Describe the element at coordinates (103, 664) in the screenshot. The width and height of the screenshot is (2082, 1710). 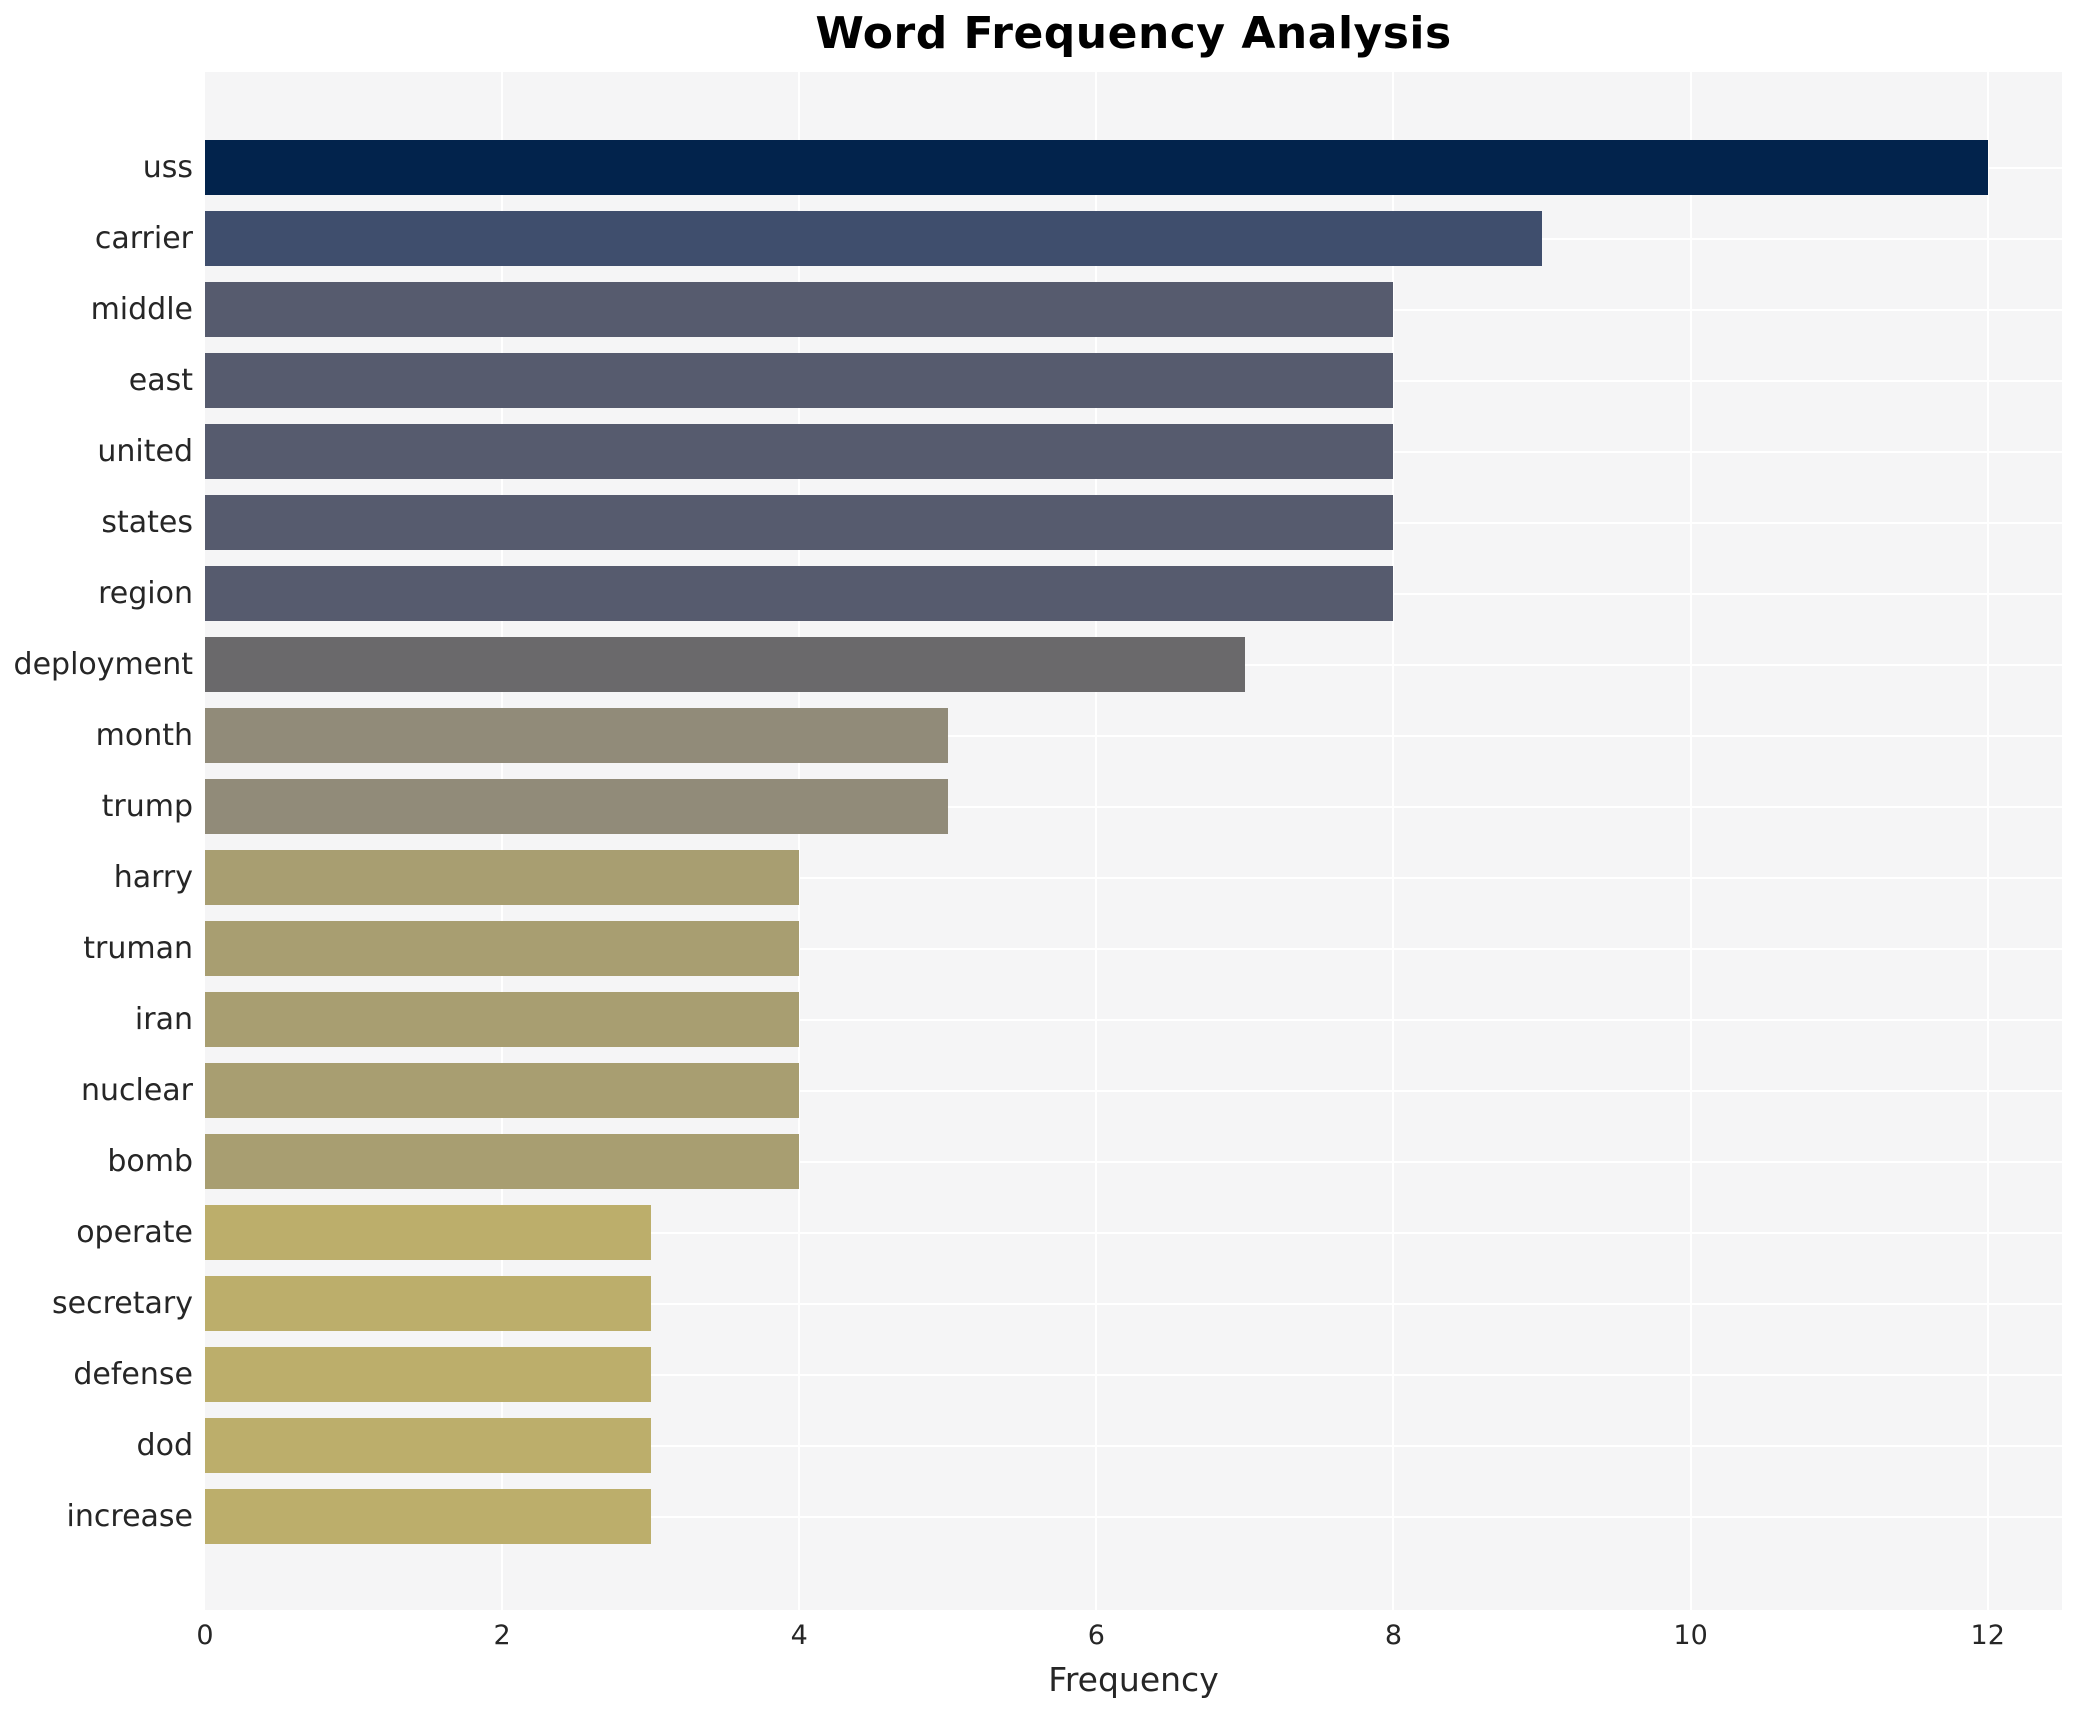
I see `category-label-deployment: deployment` at that location.